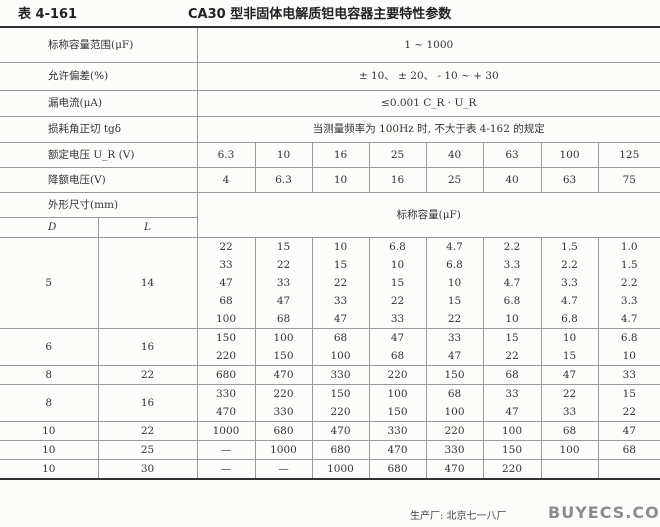 The image size is (660, 527). Describe the element at coordinates (569, 155) in the screenshot. I see `rated-voltage-value: 100` at that location.